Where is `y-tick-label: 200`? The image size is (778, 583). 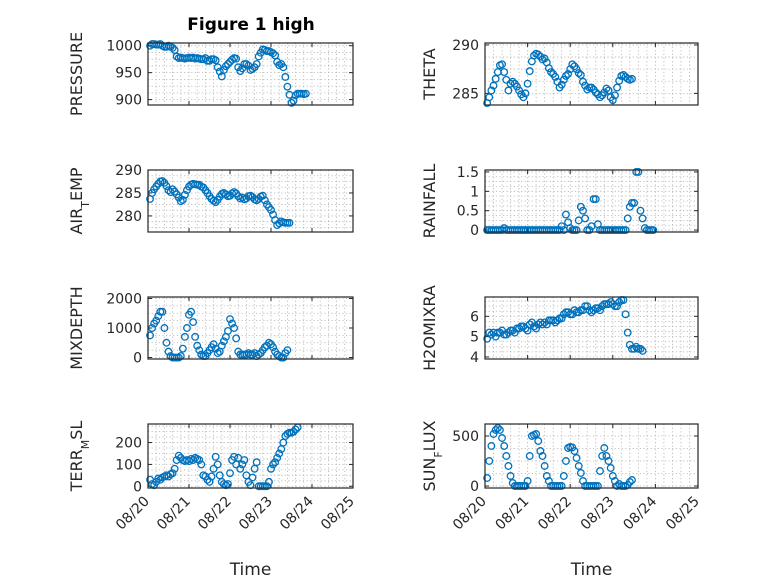 y-tick-label: 200 is located at coordinates (128, 444).